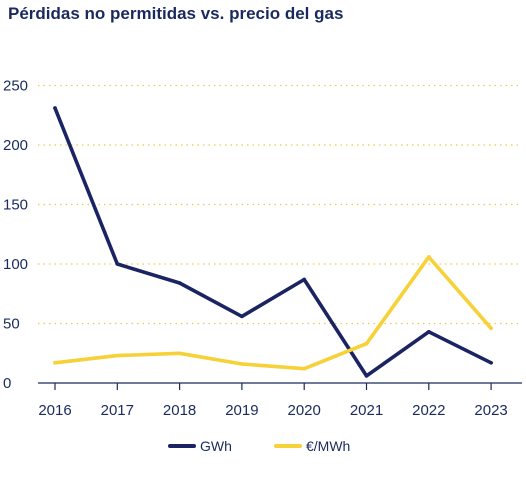  What do you see at coordinates (241, 410) in the screenshot?
I see `x-tick-label: 2019` at bounding box center [241, 410].